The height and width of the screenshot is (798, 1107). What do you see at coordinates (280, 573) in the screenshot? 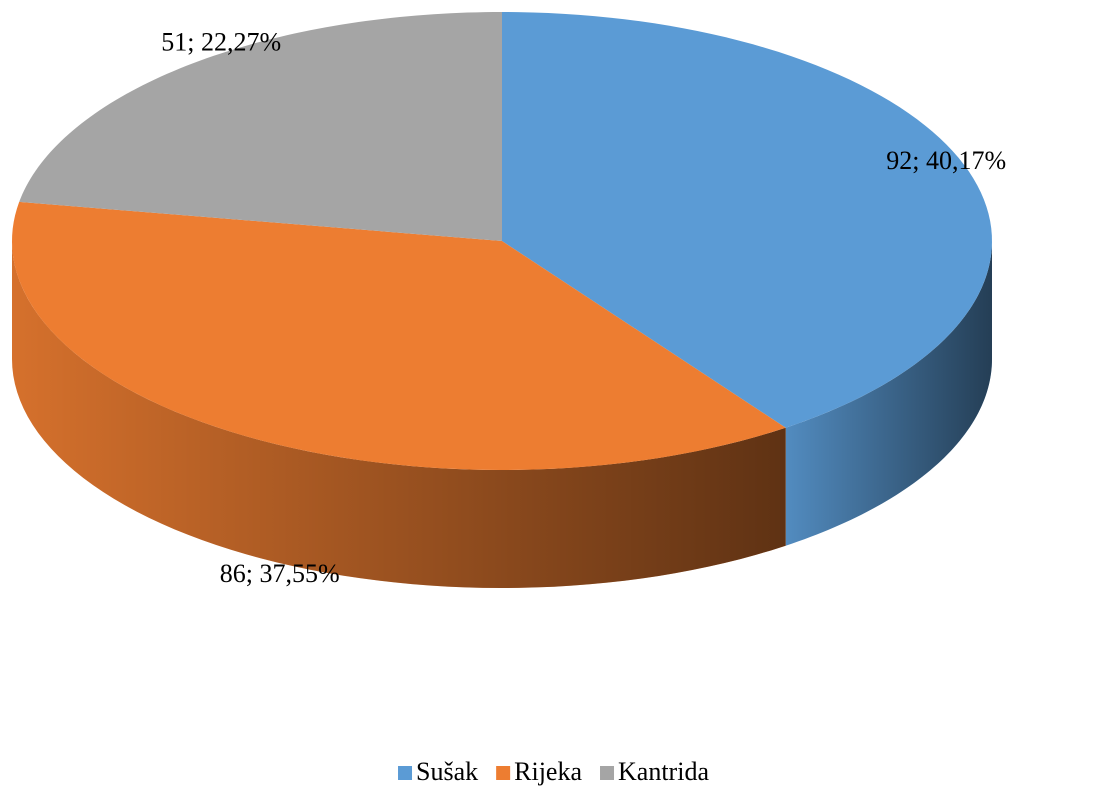
I see `data-label: 86; 37,55%` at bounding box center [280, 573].